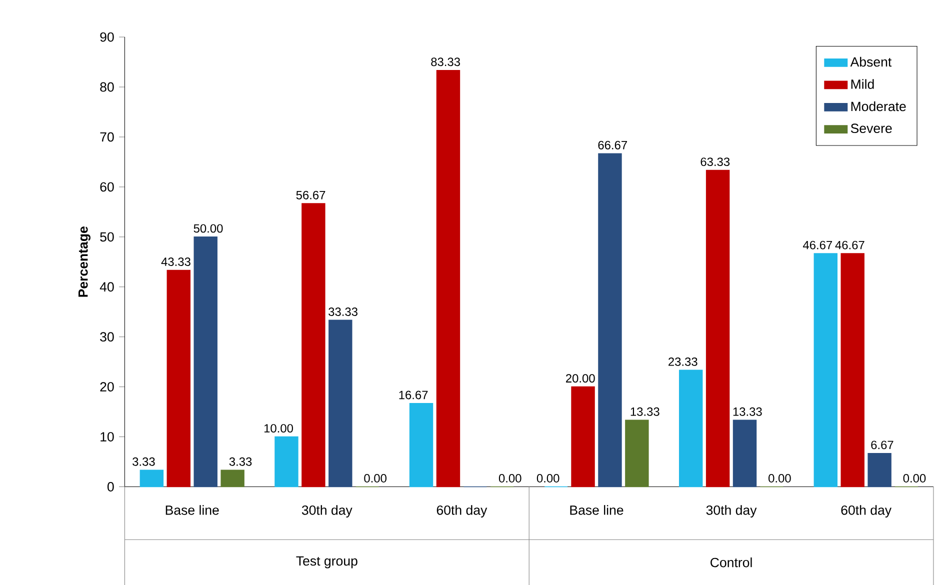  I want to click on y-tick-label: 30, so click(107, 337).